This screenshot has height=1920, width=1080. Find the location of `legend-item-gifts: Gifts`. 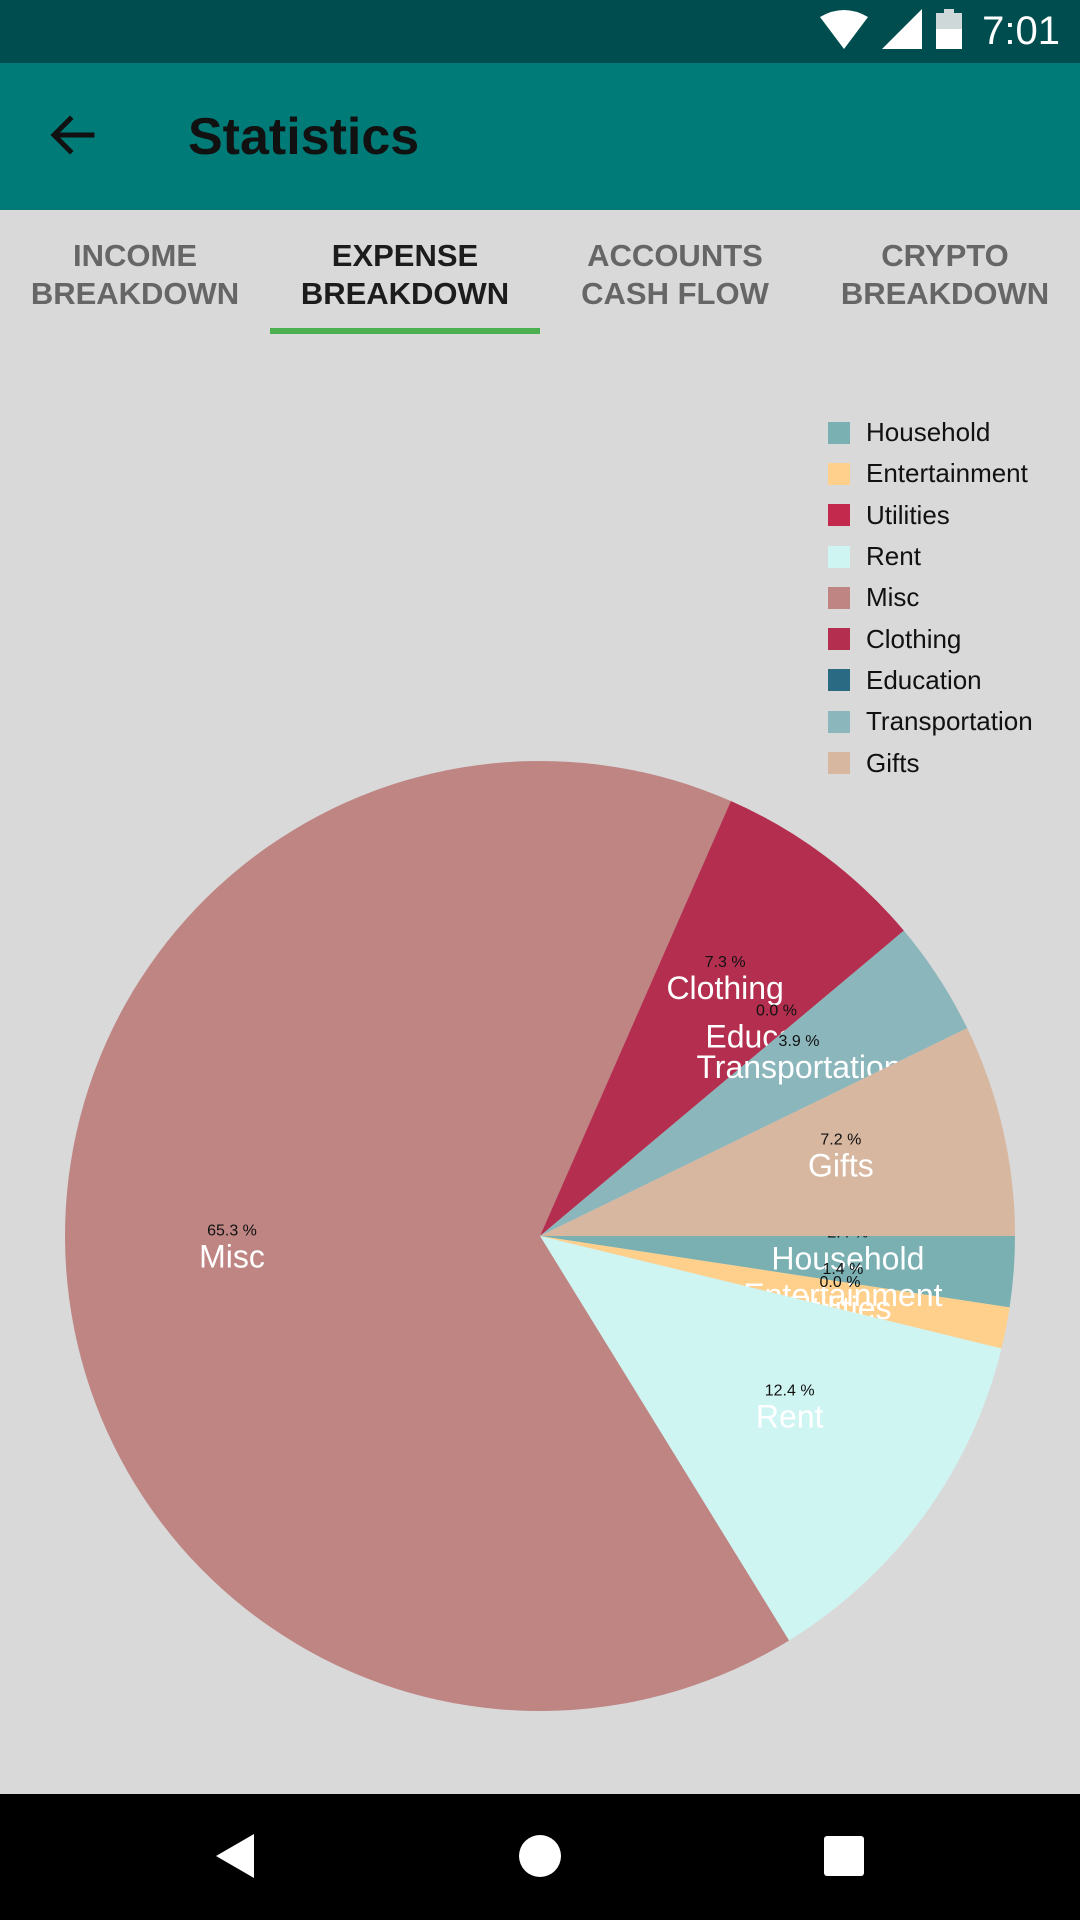

legend-item-gifts: Gifts is located at coordinates (930, 762).